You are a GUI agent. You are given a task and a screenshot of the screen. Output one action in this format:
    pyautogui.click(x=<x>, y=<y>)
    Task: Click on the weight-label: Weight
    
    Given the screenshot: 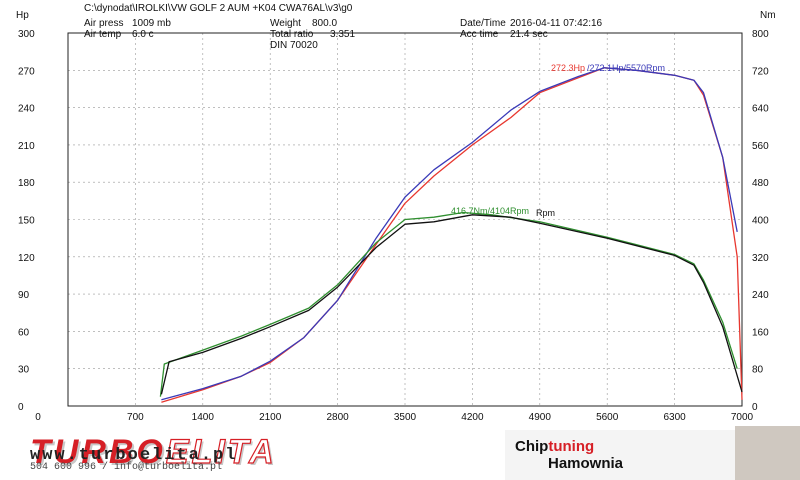 What is the action you would take?
    pyautogui.click(x=285, y=23)
    